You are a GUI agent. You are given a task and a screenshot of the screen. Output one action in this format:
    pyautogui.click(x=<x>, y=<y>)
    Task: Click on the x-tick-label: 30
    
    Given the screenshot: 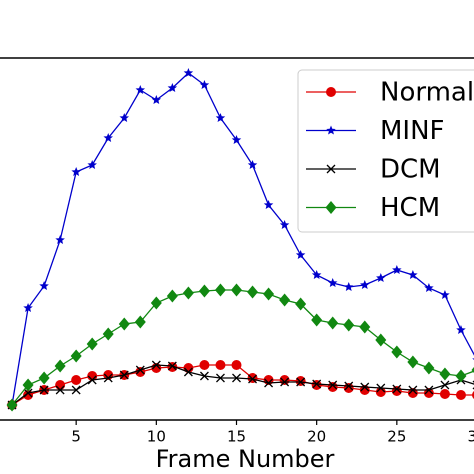 What is the action you would take?
    pyautogui.click(x=470, y=437)
    